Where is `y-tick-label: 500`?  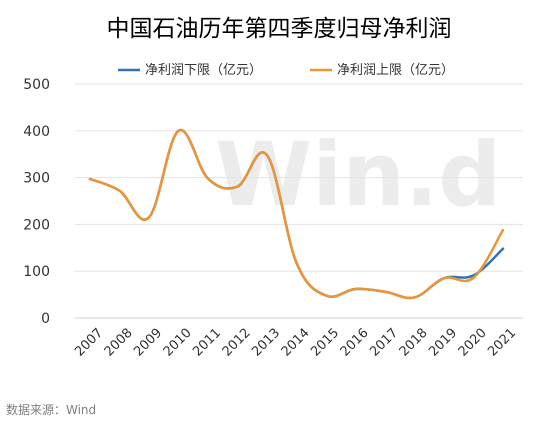 y-tick-label: 500 is located at coordinates (36, 85).